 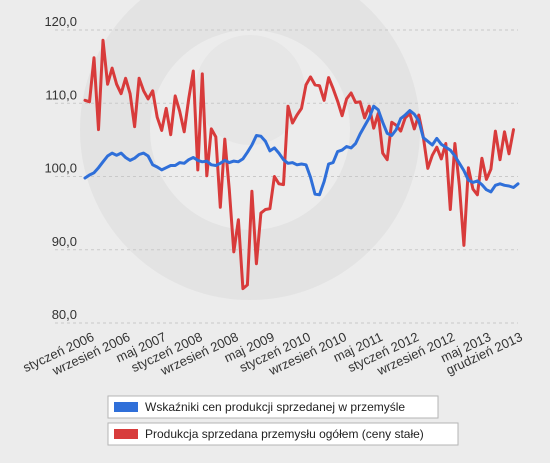 I want to click on legend-swatch-production, so click(x=126, y=434).